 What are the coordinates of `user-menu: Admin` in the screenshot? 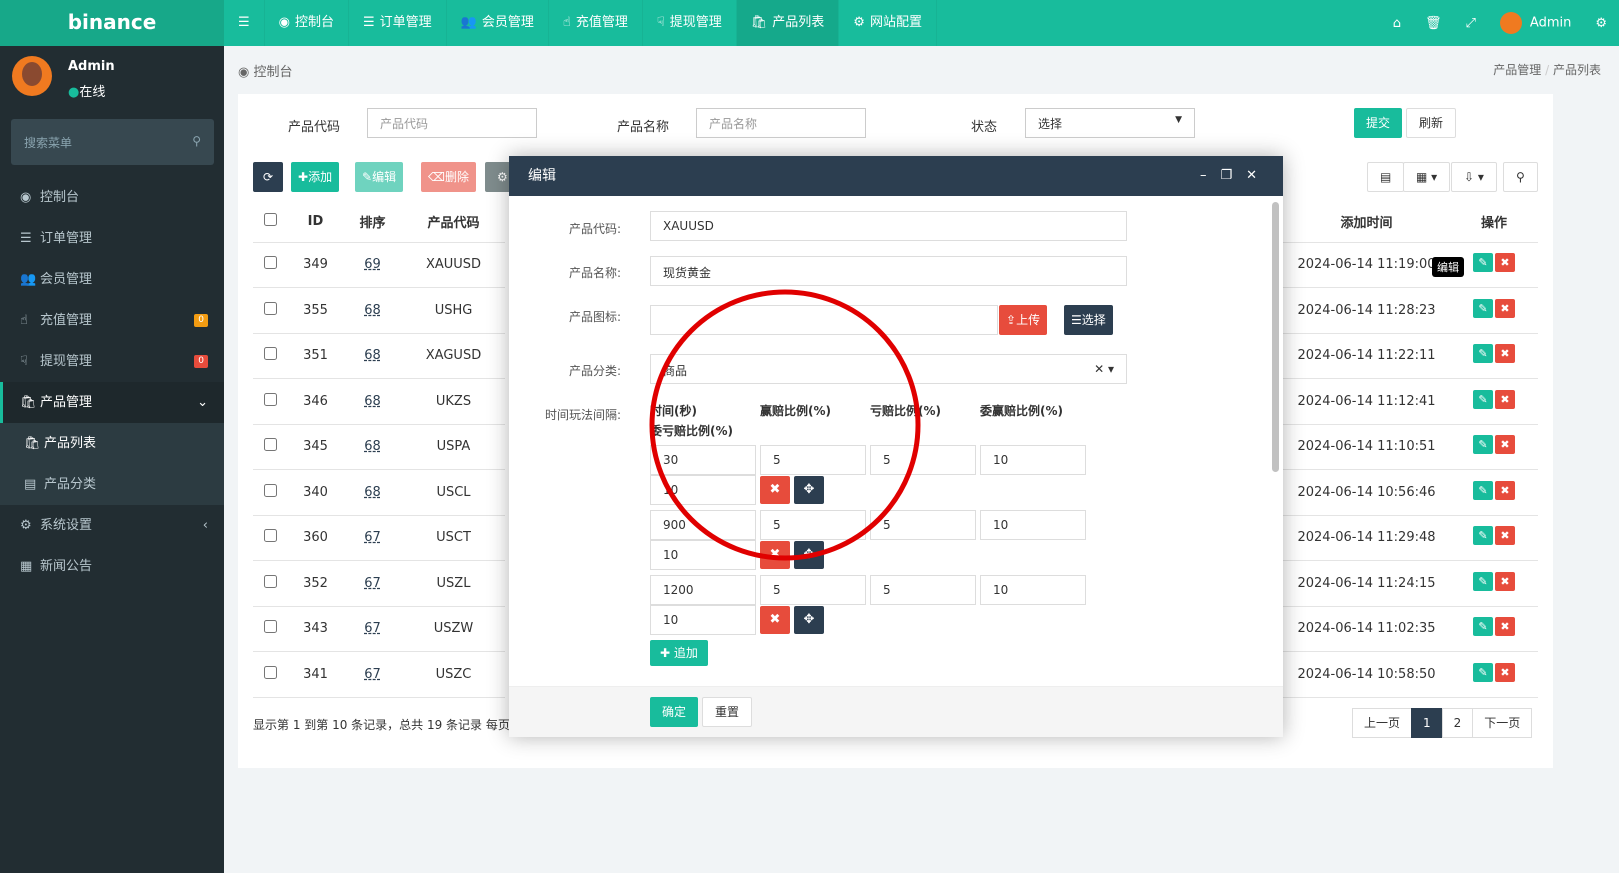 It's located at (1535, 23).